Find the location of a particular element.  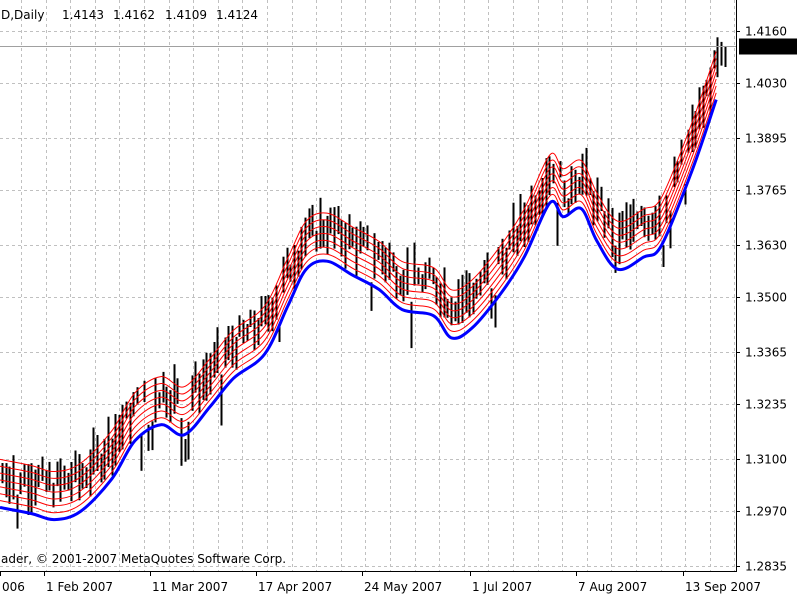

x-tick-label: 24 May 2007 is located at coordinates (403, 587).